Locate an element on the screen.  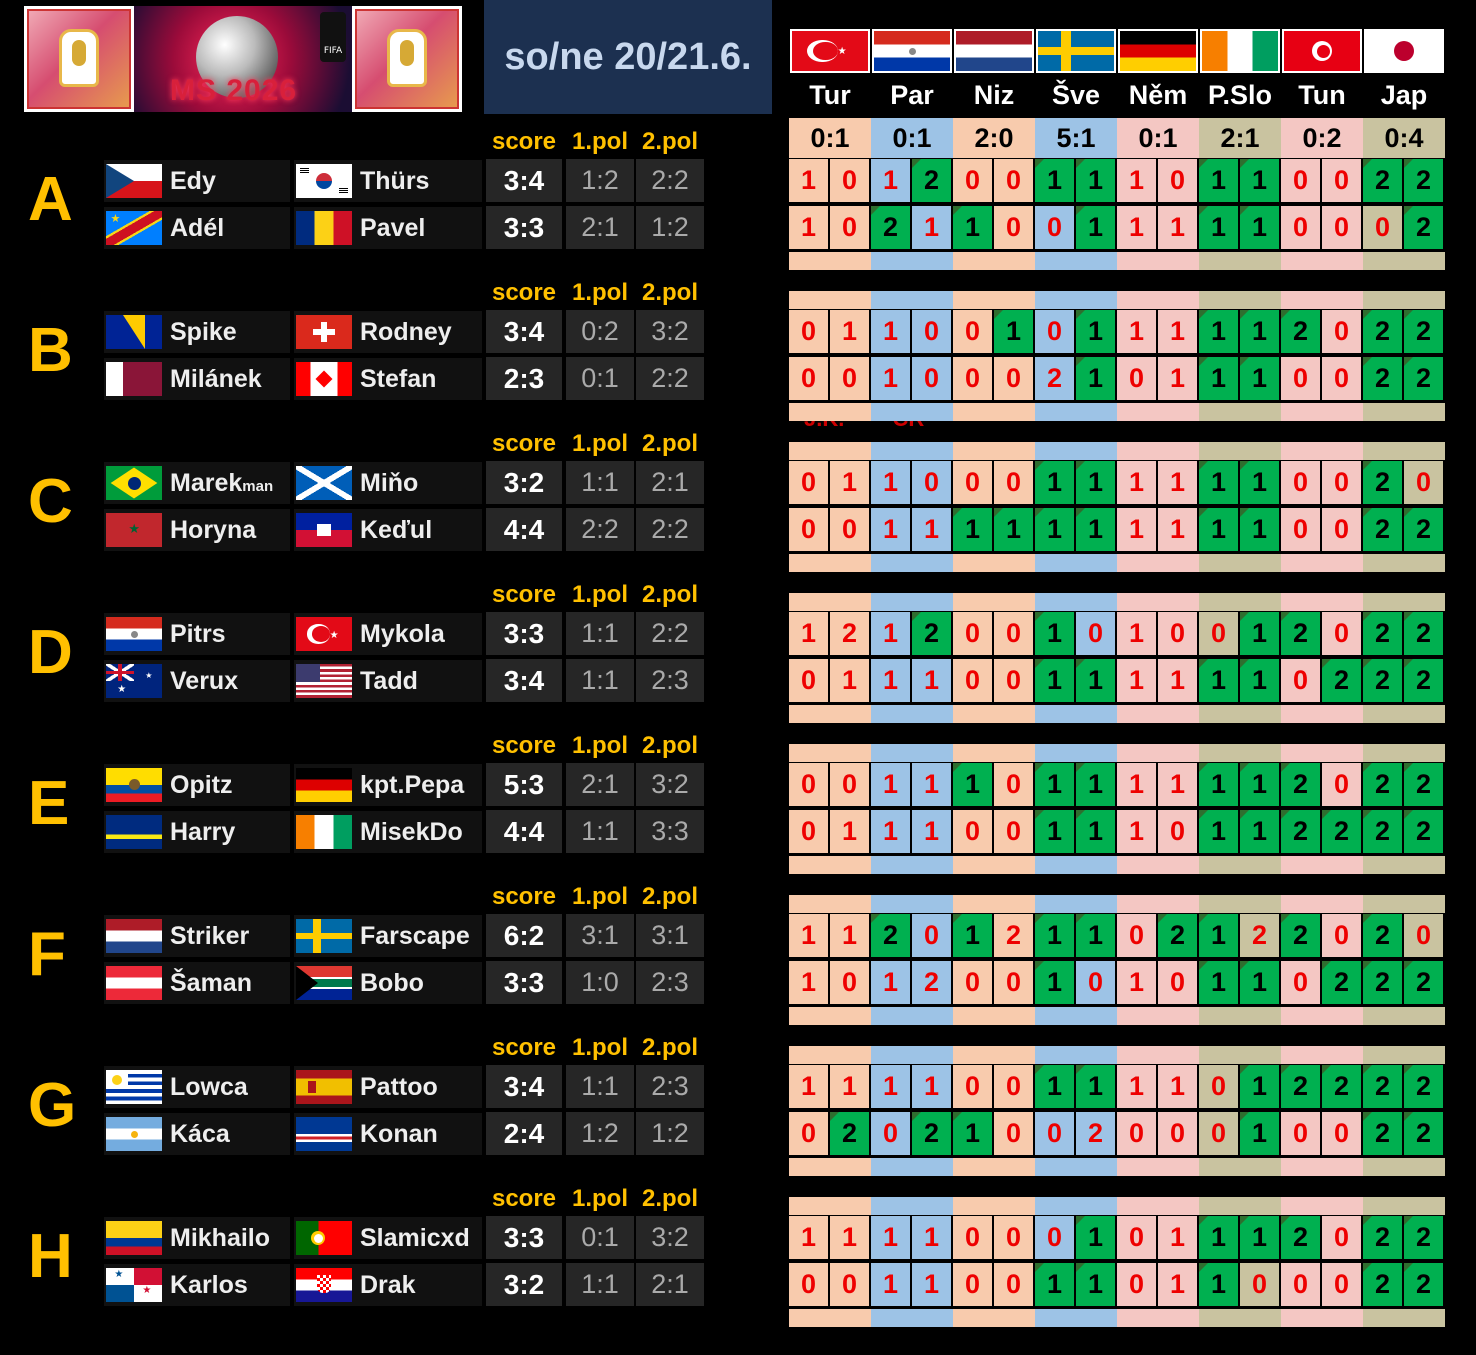
team-name: Par is located at coordinates (912, 95).